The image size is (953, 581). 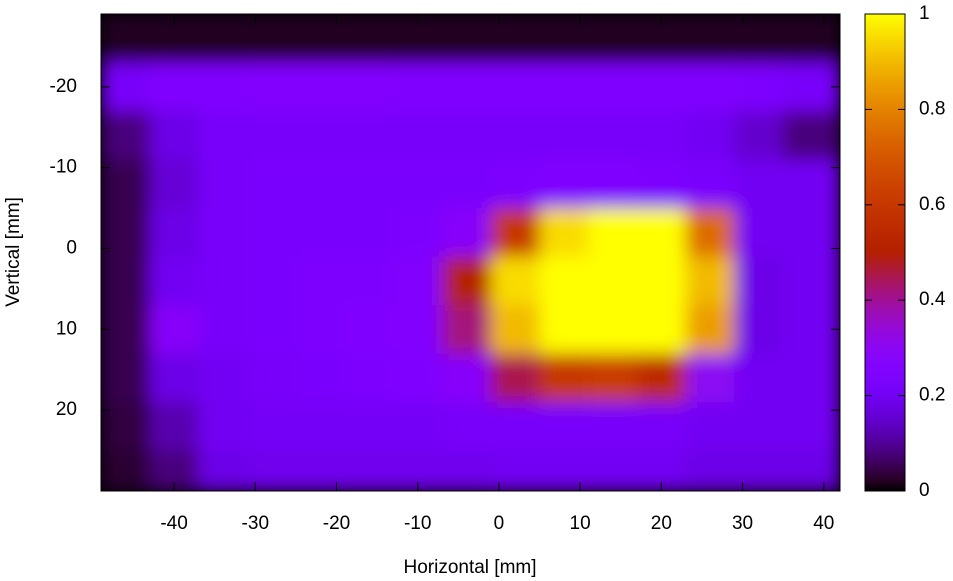 What do you see at coordinates (932, 299) in the screenshot?
I see `colorbar-tick-label: 0.4` at bounding box center [932, 299].